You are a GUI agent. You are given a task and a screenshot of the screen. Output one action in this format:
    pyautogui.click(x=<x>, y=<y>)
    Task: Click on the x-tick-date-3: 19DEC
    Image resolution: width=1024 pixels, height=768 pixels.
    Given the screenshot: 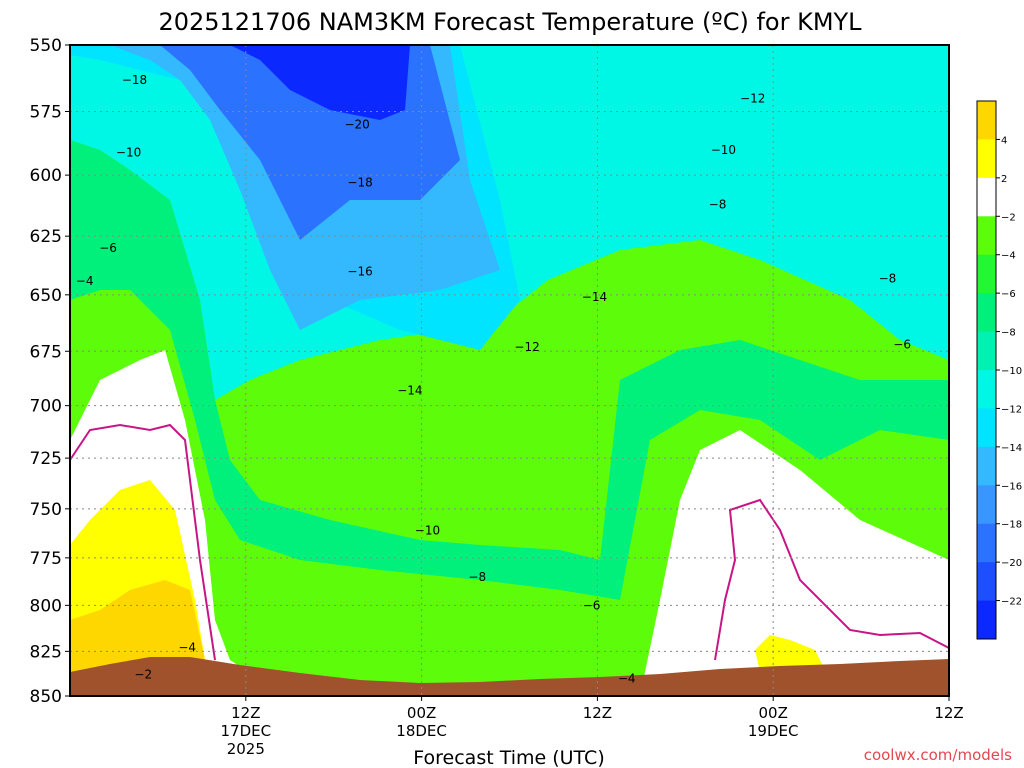 What is the action you would take?
    pyautogui.click(x=773, y=731)
    